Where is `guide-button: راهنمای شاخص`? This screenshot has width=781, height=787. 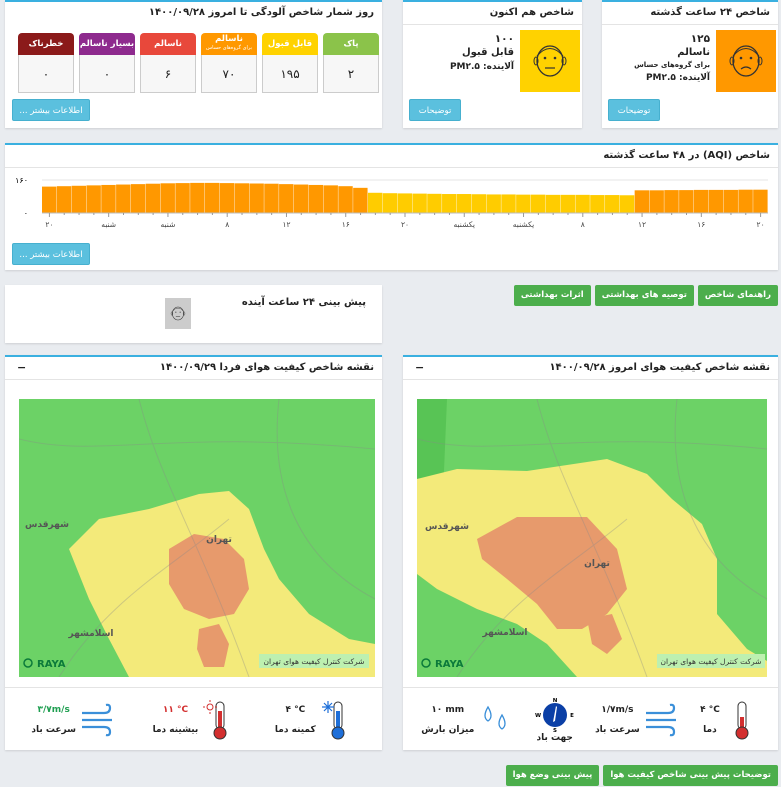
guide-button: راهنمای شاخص is located at coordinates (737, 295).